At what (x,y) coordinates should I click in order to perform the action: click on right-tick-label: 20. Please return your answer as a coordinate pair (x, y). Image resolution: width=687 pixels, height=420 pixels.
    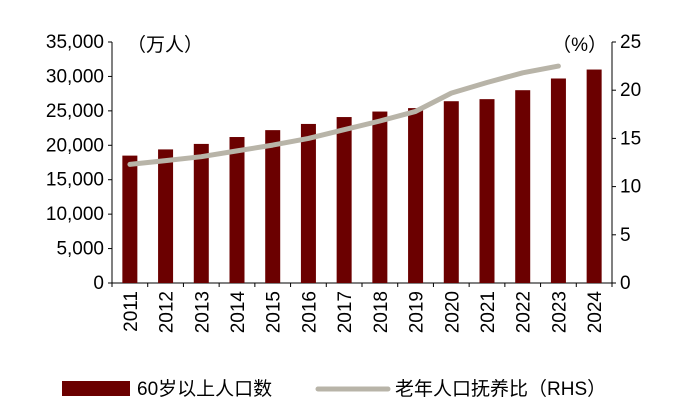
    Looking at the image, I should click on (630, 90).